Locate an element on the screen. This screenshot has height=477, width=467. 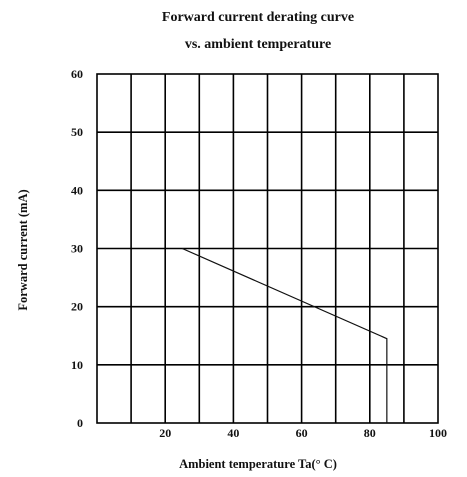
x-tick-label: 40 is located at coordinates (233, 433).